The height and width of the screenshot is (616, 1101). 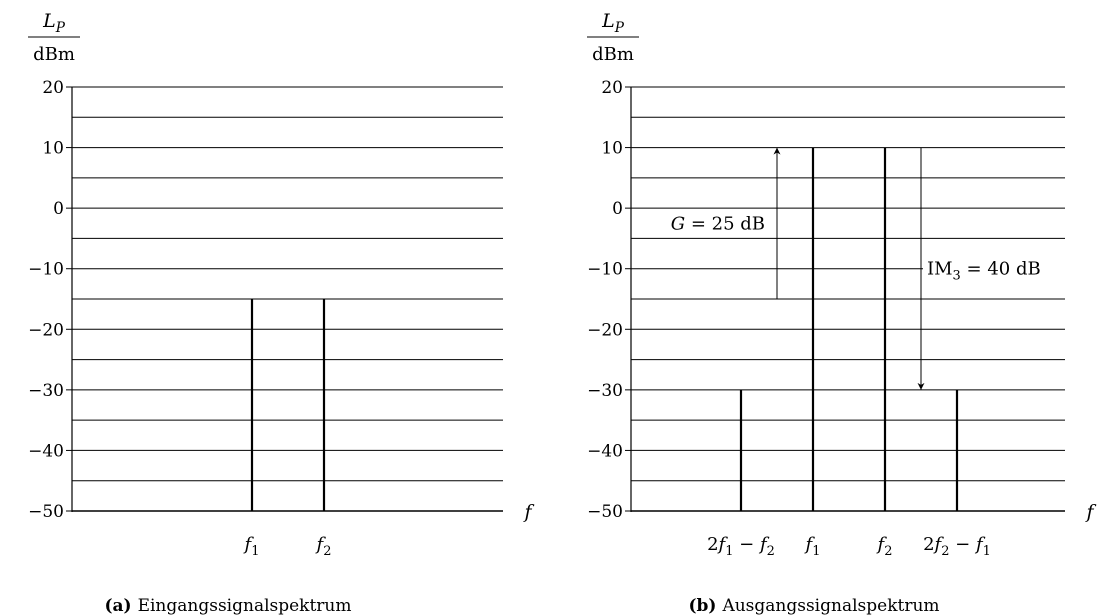 I want to click on figure-caption: (a) Eingangssignalspektrum, so click(x=227, y=606).